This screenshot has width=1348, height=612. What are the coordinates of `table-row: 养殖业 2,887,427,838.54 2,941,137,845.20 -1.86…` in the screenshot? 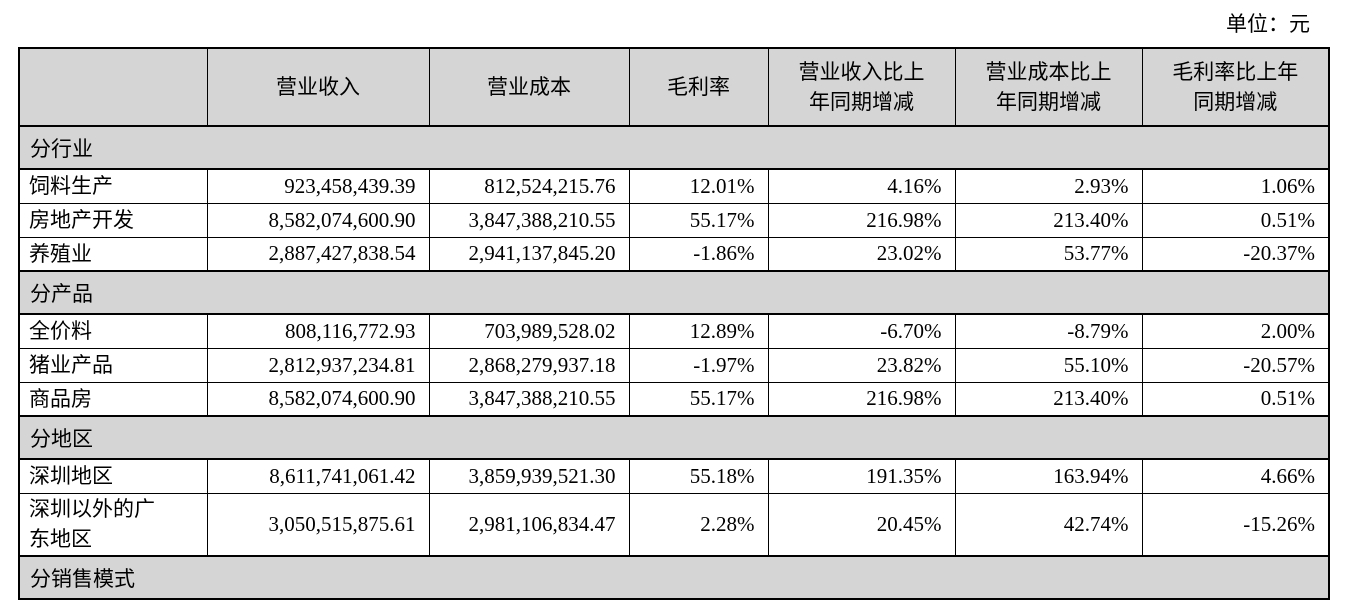 It's located at (674, 254).